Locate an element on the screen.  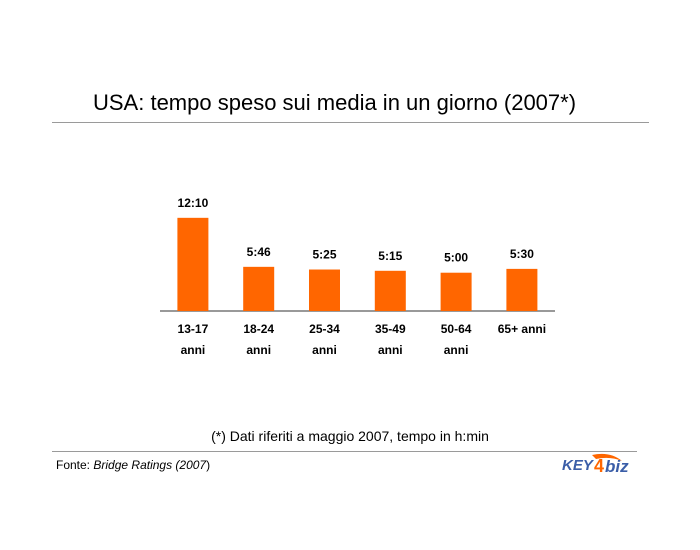
source-name: Bridge Ratings (2007 is located at coordinates (150, 465).